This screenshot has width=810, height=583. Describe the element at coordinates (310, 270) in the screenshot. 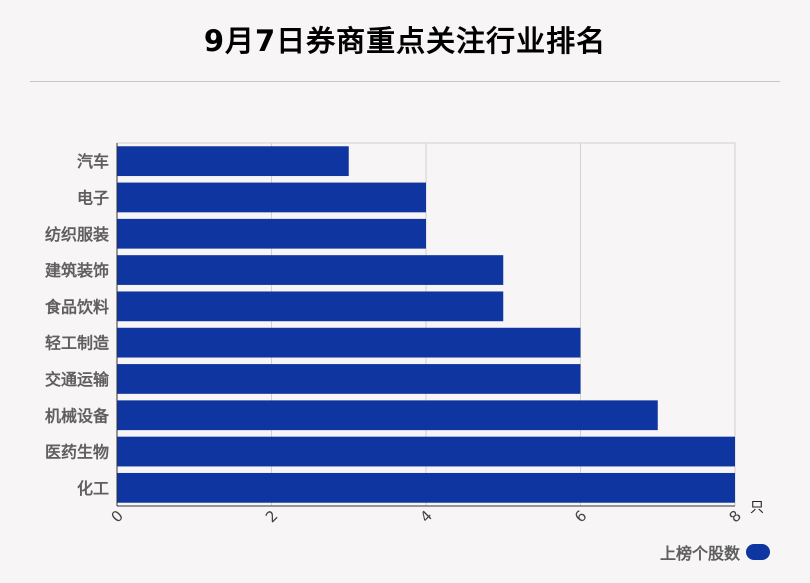

I see `bar-建筑装饰` at that location.